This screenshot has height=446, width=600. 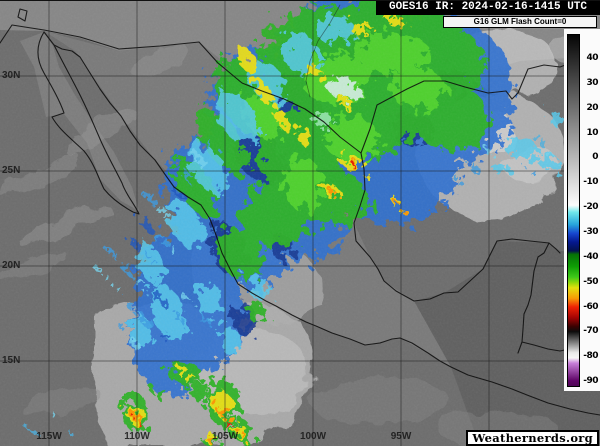 I want to click on latitude-label: 15N, so click(x=11, y=360).